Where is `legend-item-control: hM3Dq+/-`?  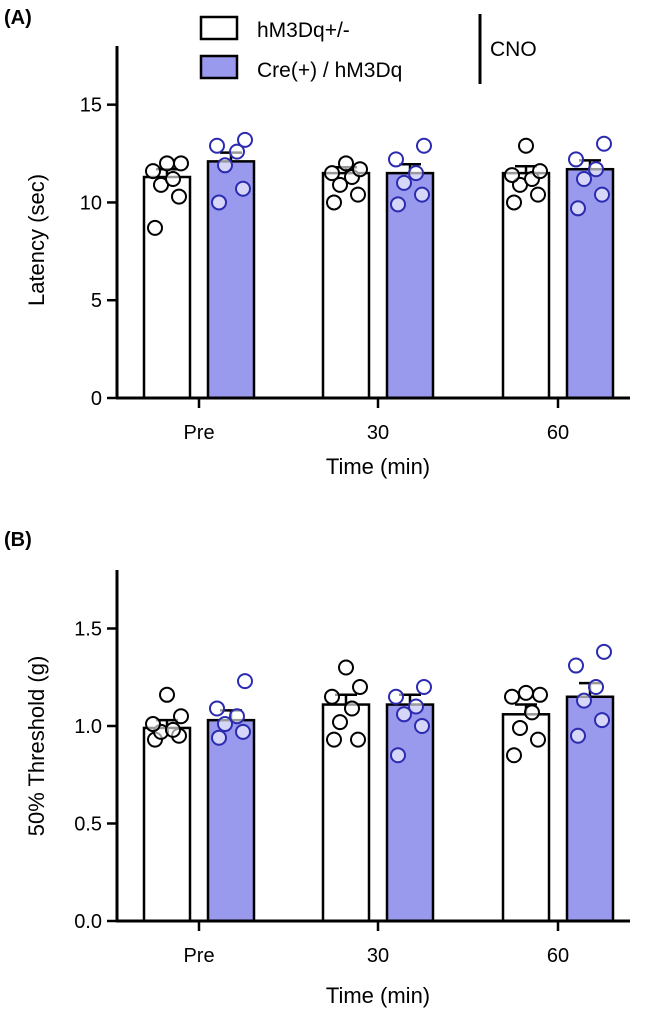
legend-item-control: hM3Dq+/- is located at coordinates (274, 28).